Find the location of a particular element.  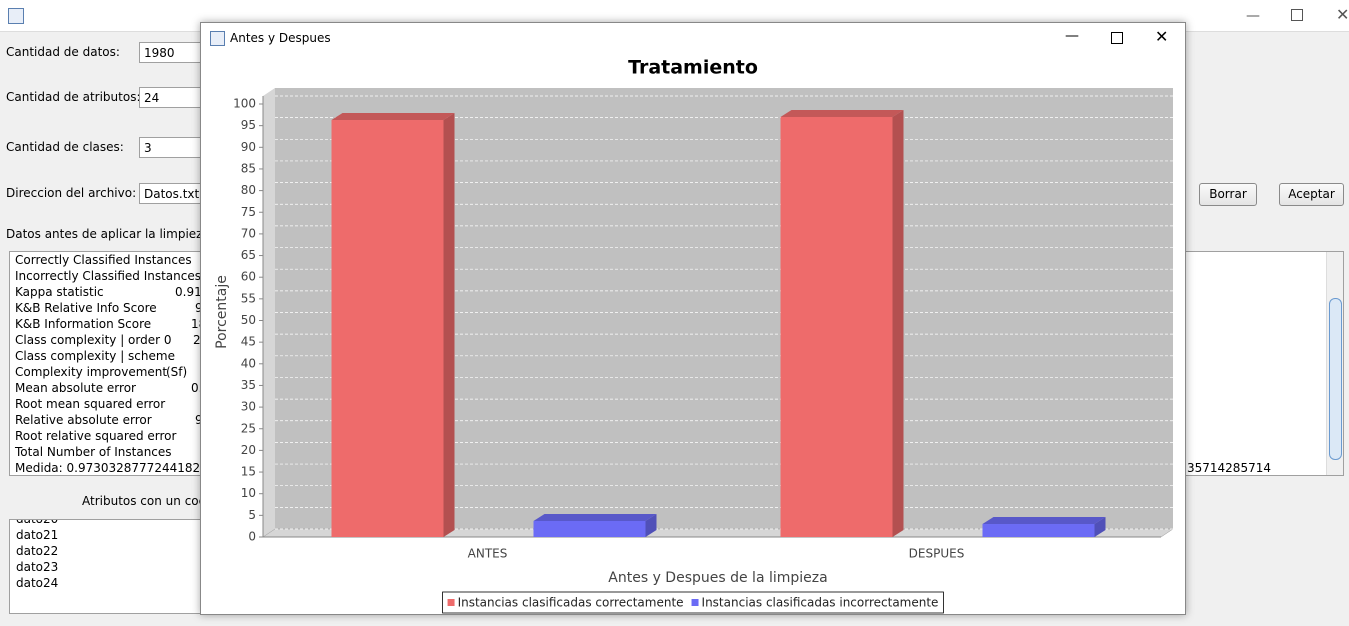

y-tick-label: 55 is located at coordinates (248, 298).